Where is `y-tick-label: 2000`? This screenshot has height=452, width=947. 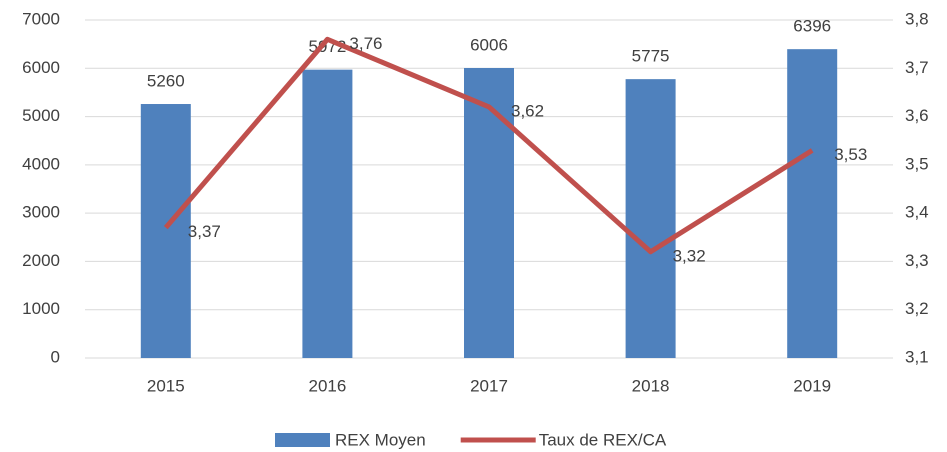 y-tick-label: 2000 is located at coordinates (41, 260).